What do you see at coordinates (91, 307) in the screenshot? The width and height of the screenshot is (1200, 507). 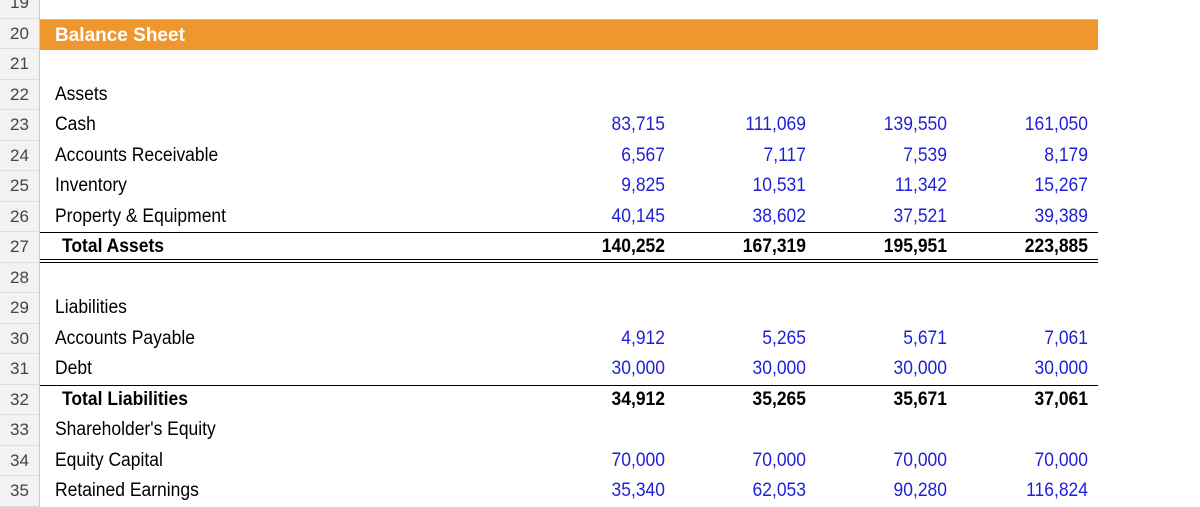 I see `cell-label: Liabilities` at bounding box center [91, 307].